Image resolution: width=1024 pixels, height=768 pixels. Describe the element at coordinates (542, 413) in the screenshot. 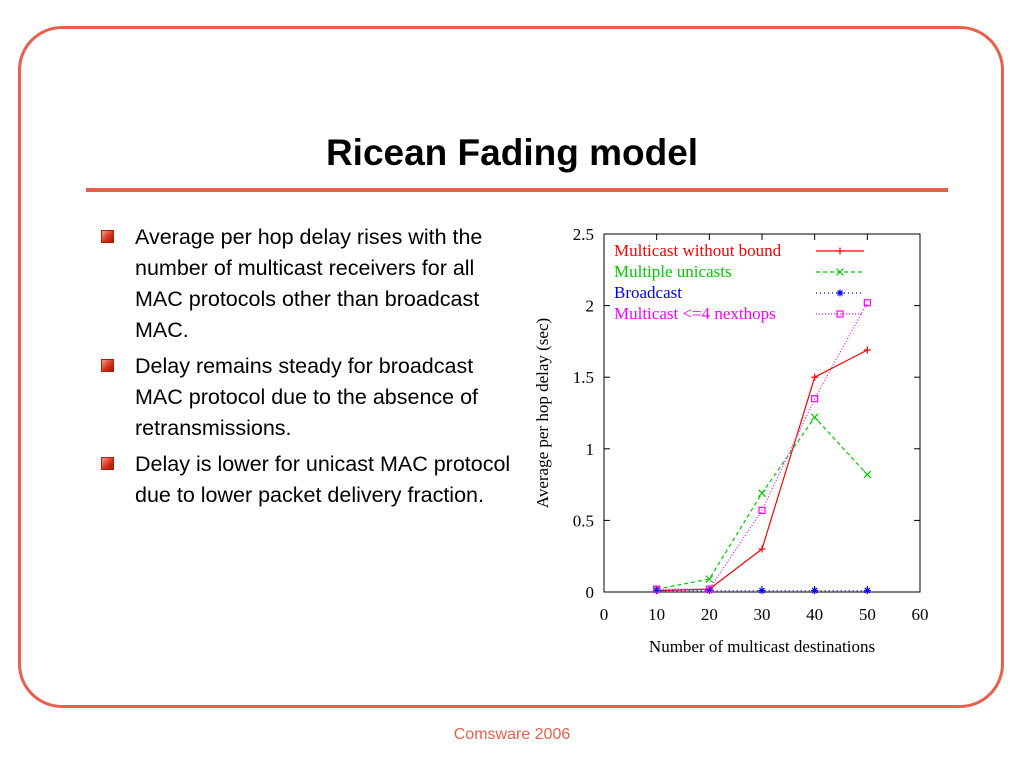

I see `y-axis-label: Average per hop delay (sec)` at that location.